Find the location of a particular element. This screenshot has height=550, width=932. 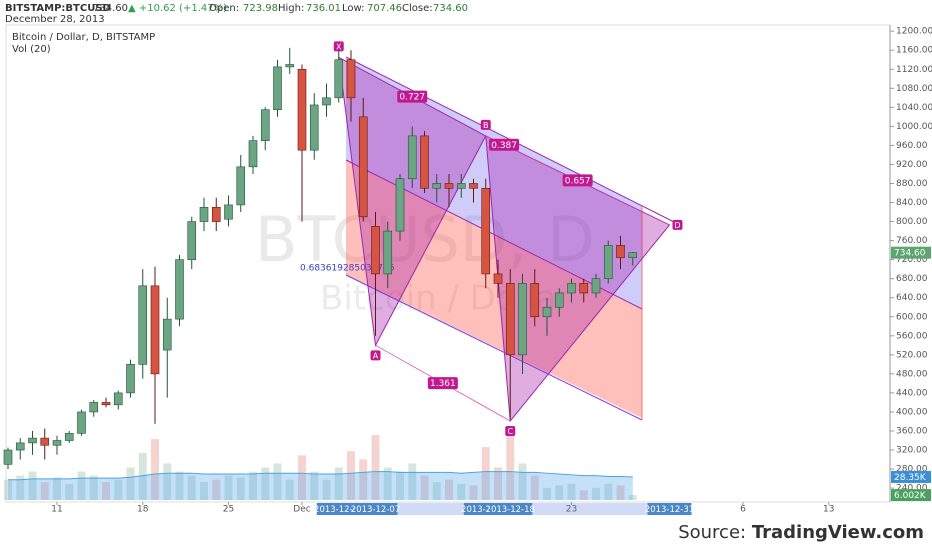

open-value: 723.98 is located at coordinates (260, 8).